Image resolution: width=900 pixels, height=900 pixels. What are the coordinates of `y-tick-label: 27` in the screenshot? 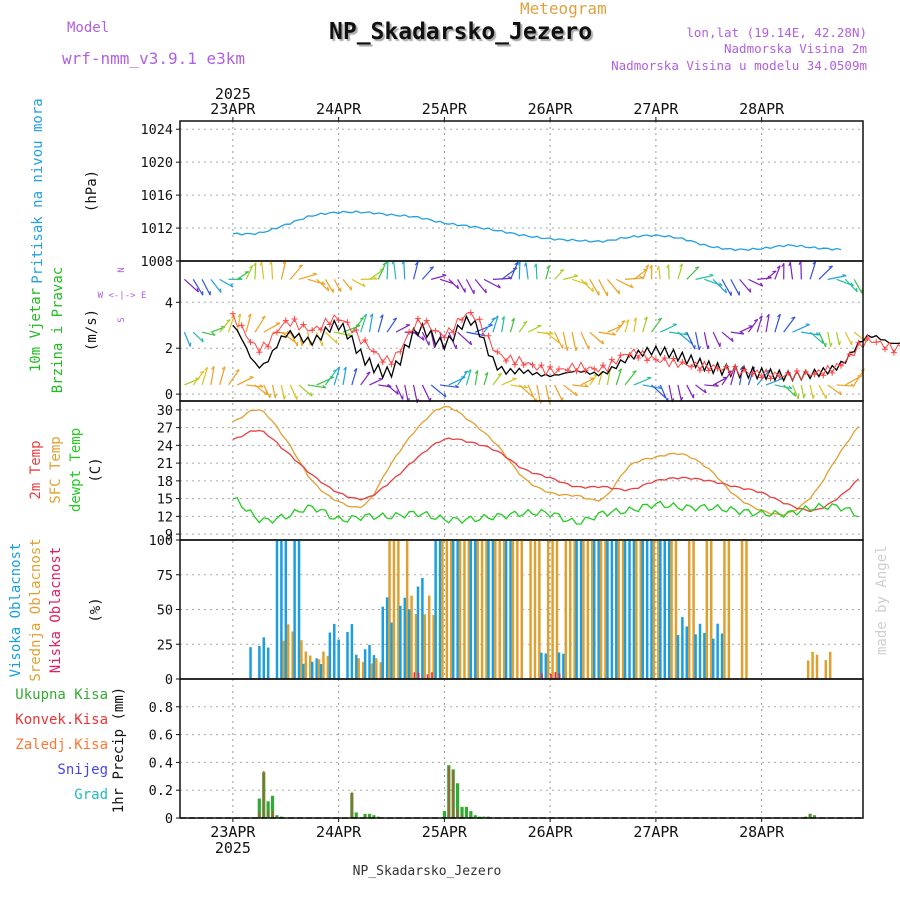 It's located at (165, 429).